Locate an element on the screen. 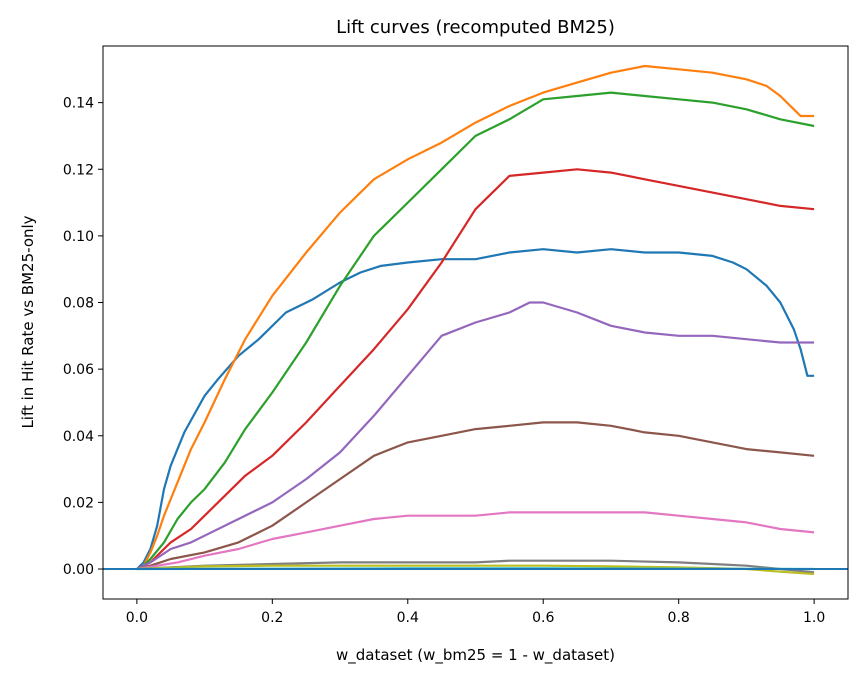 The image size is (863, 679). y-tick-label: 0.02 is located at coordinates (78, 503).